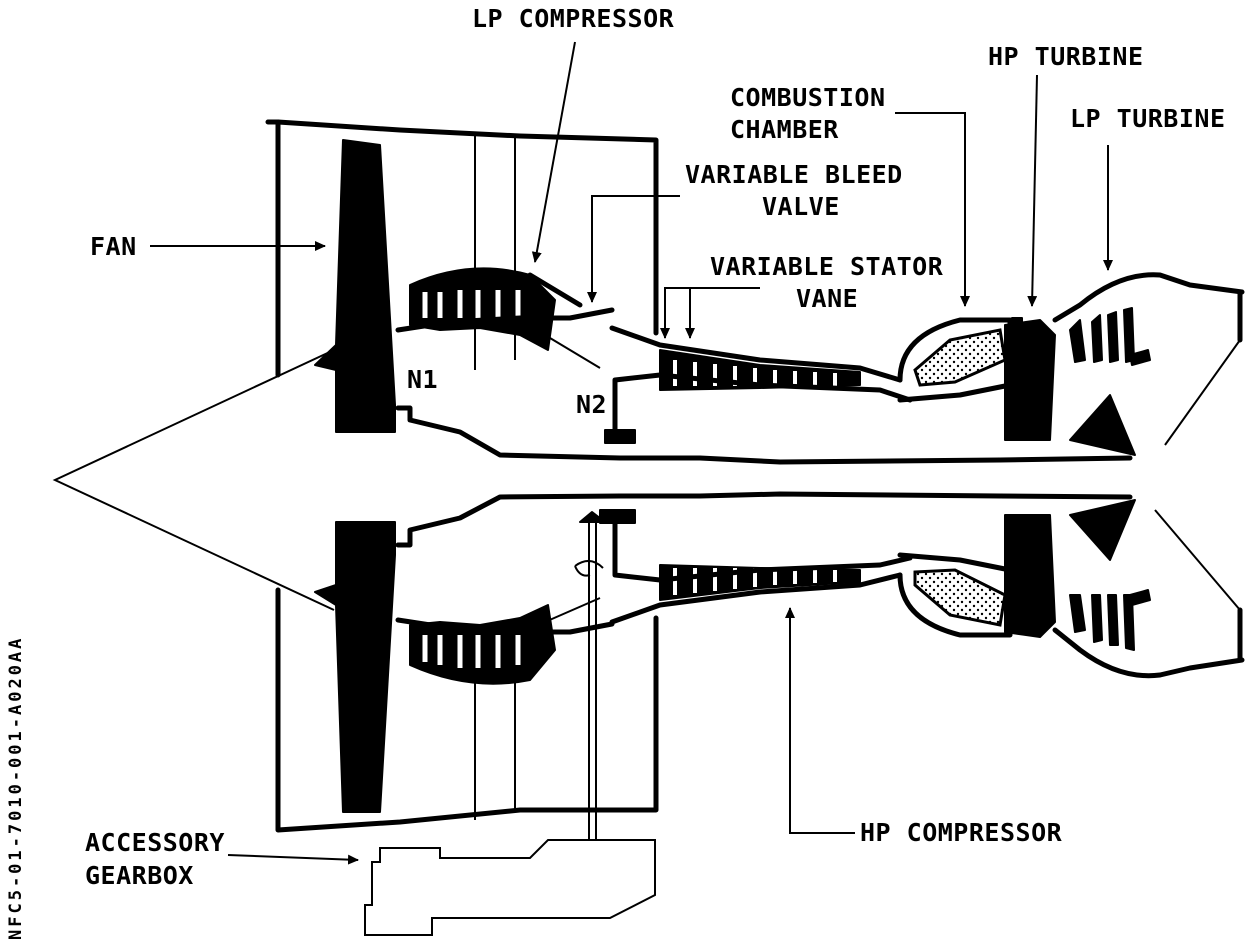  What do you see at coordinates (820, 720) in the screenshot?
I see `hp-compressor-leader` at bounding box center [820, 720].